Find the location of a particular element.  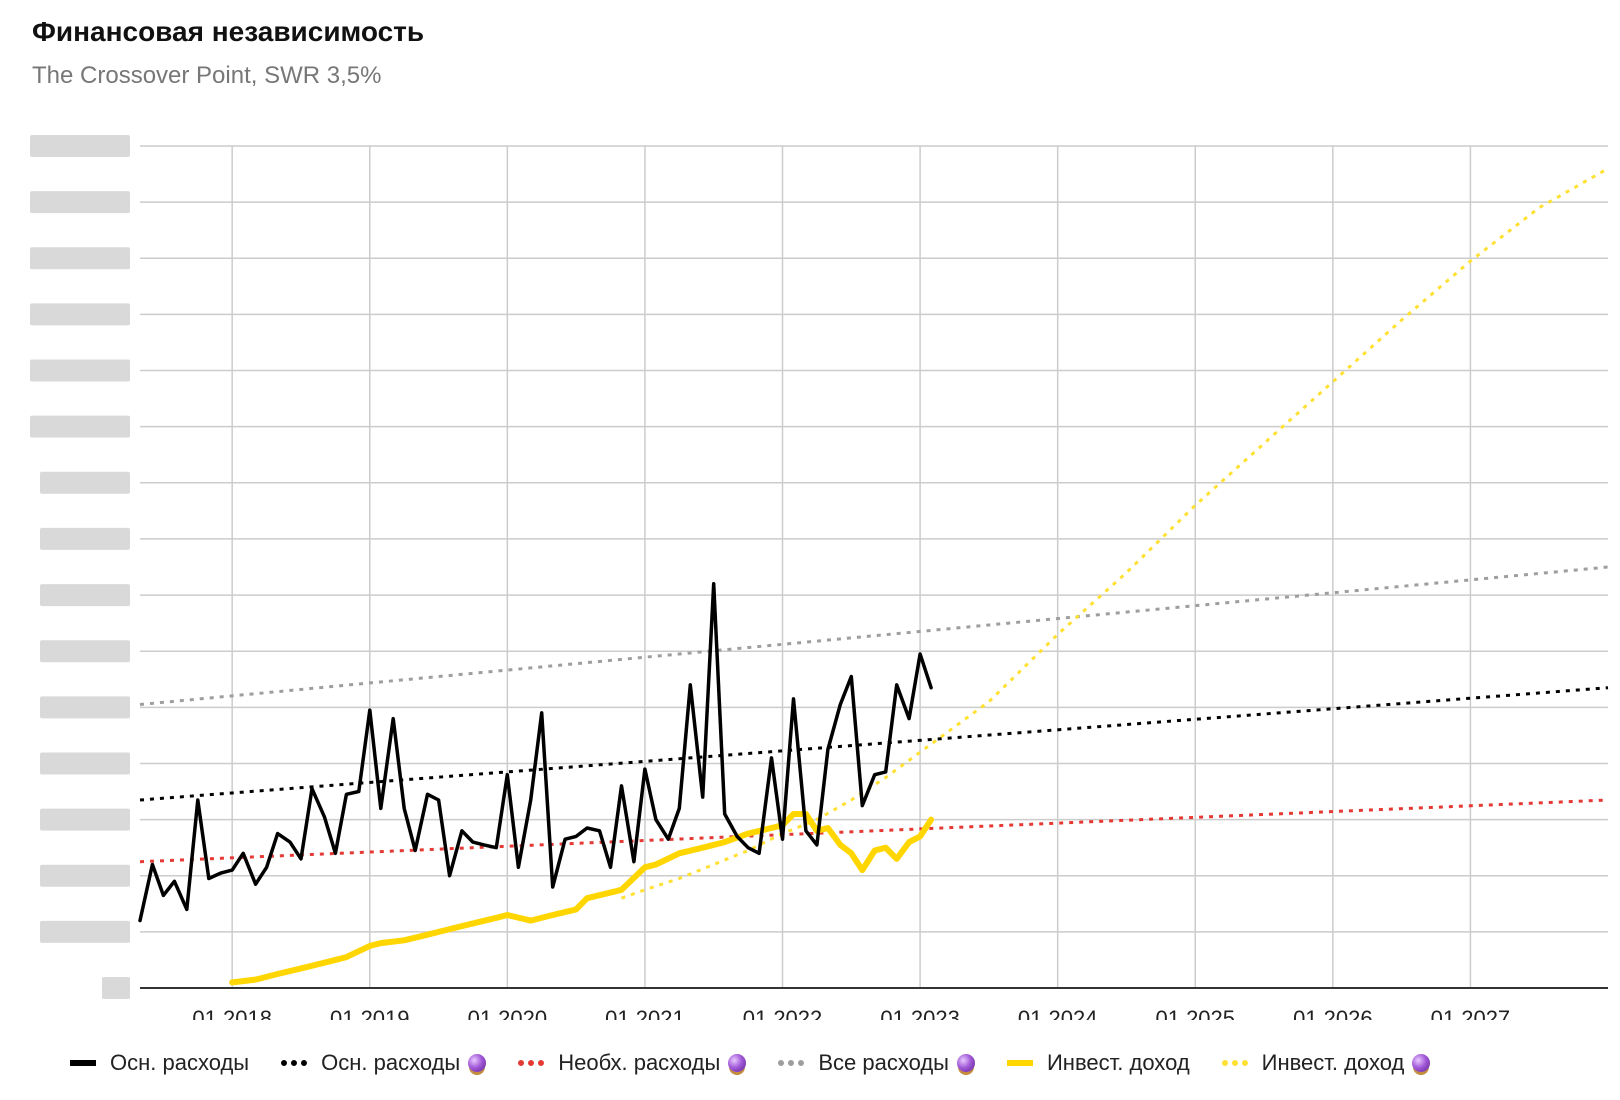

legend-item: Необх. расходы is located at coordinates (632, 1063).